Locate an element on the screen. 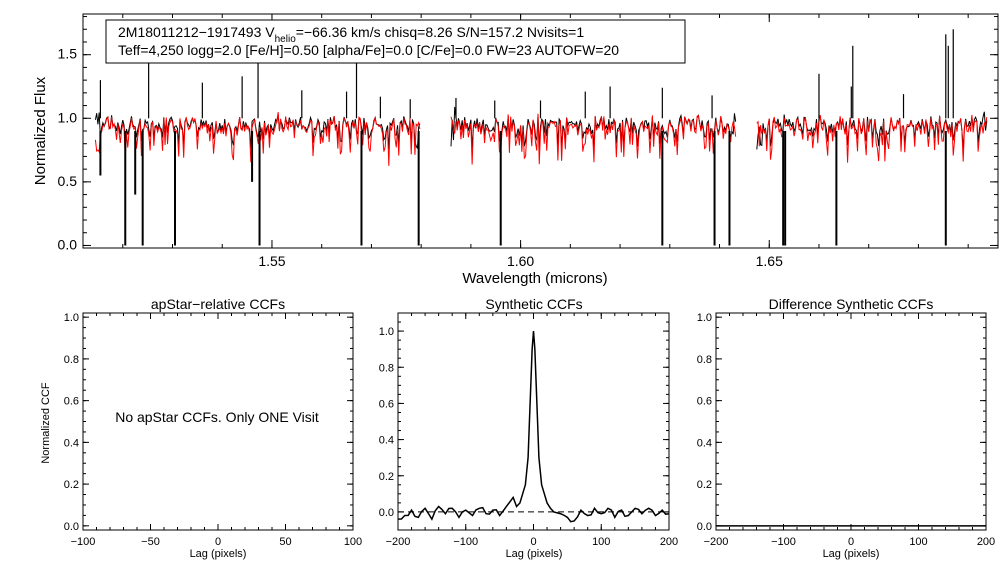  v-helio-value: =−66.36 km/s is located at coordinates (338, 32).